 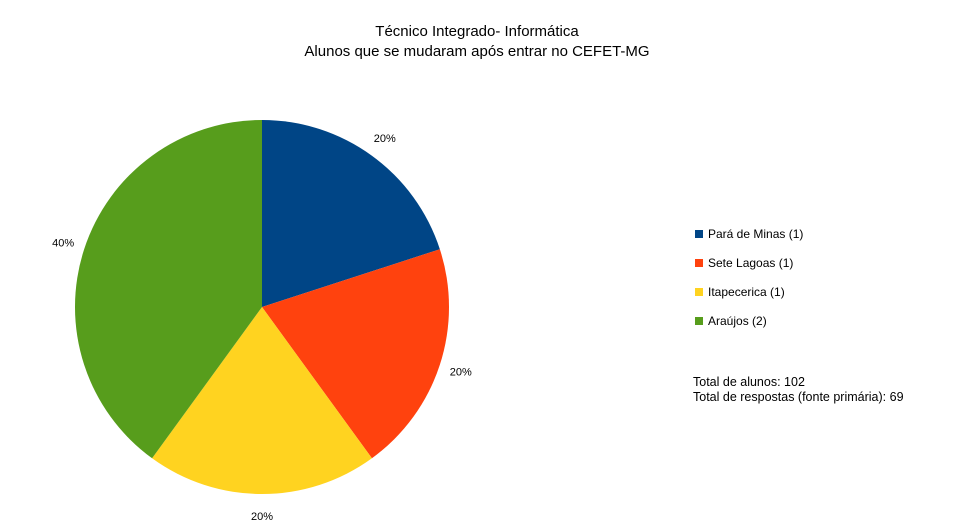 What do you see at coordinates (750, 263) in the screenshot?
I see `legend-label-sete-lagoas: Sete Lagoas (1)` at bounding box center [750, 263].